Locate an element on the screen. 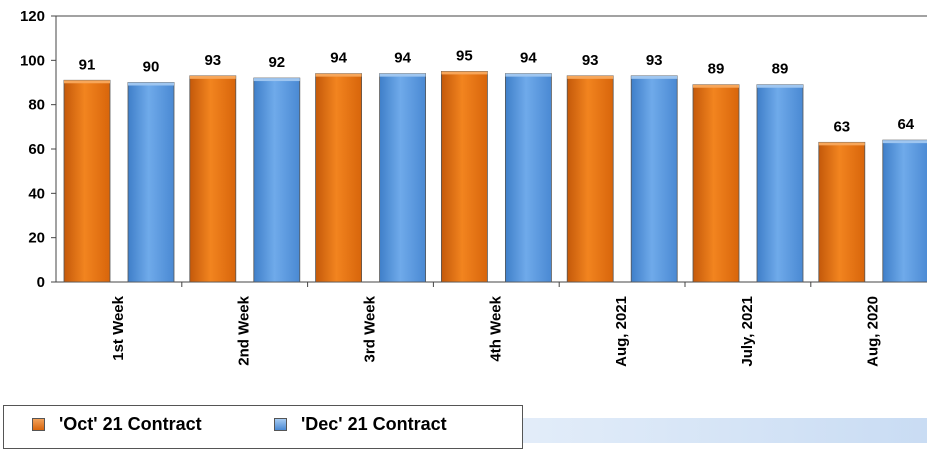 This screenshot has width=927, height=449. legend-item-dec: 'Dec' 21 Contract is located at coordinates (360, 424).